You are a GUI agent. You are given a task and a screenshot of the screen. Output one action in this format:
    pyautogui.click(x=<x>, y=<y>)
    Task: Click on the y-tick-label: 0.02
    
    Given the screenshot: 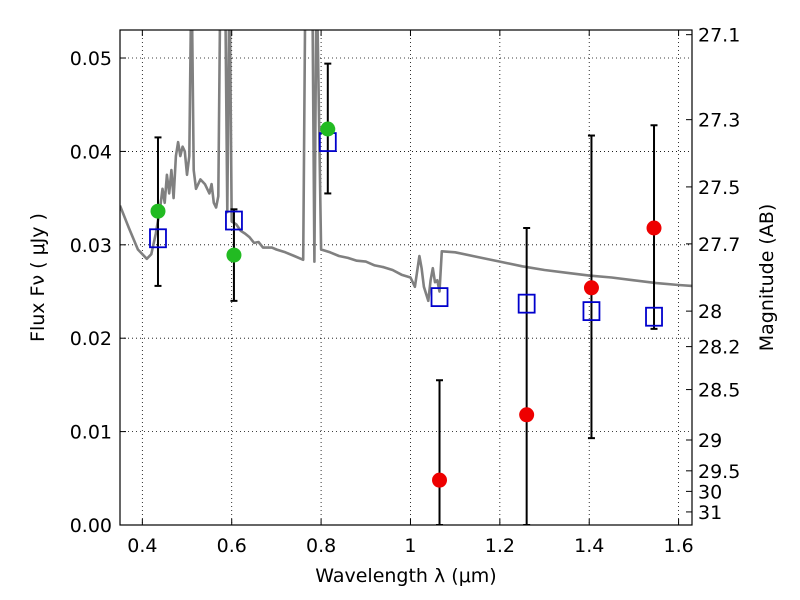 What is the action you would take?
    pyautogui.click(x=91, y=339)
    